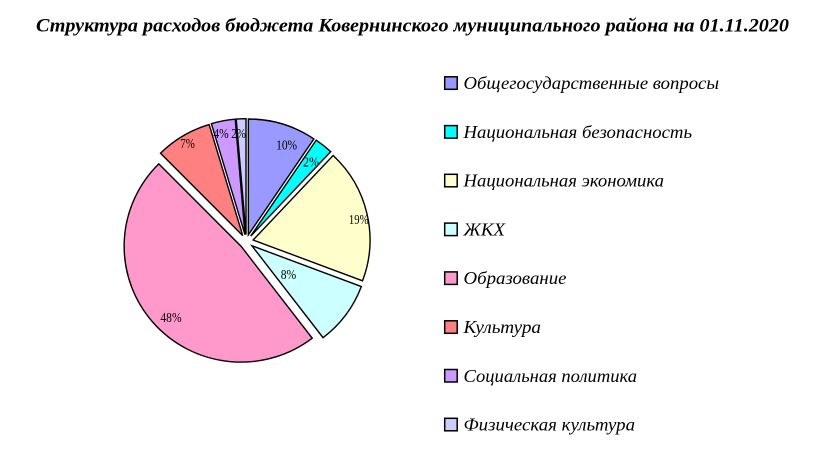  Describe the element at coordinates (515, 278) in the screenshot. I see `svg-text: Образование` at that location.